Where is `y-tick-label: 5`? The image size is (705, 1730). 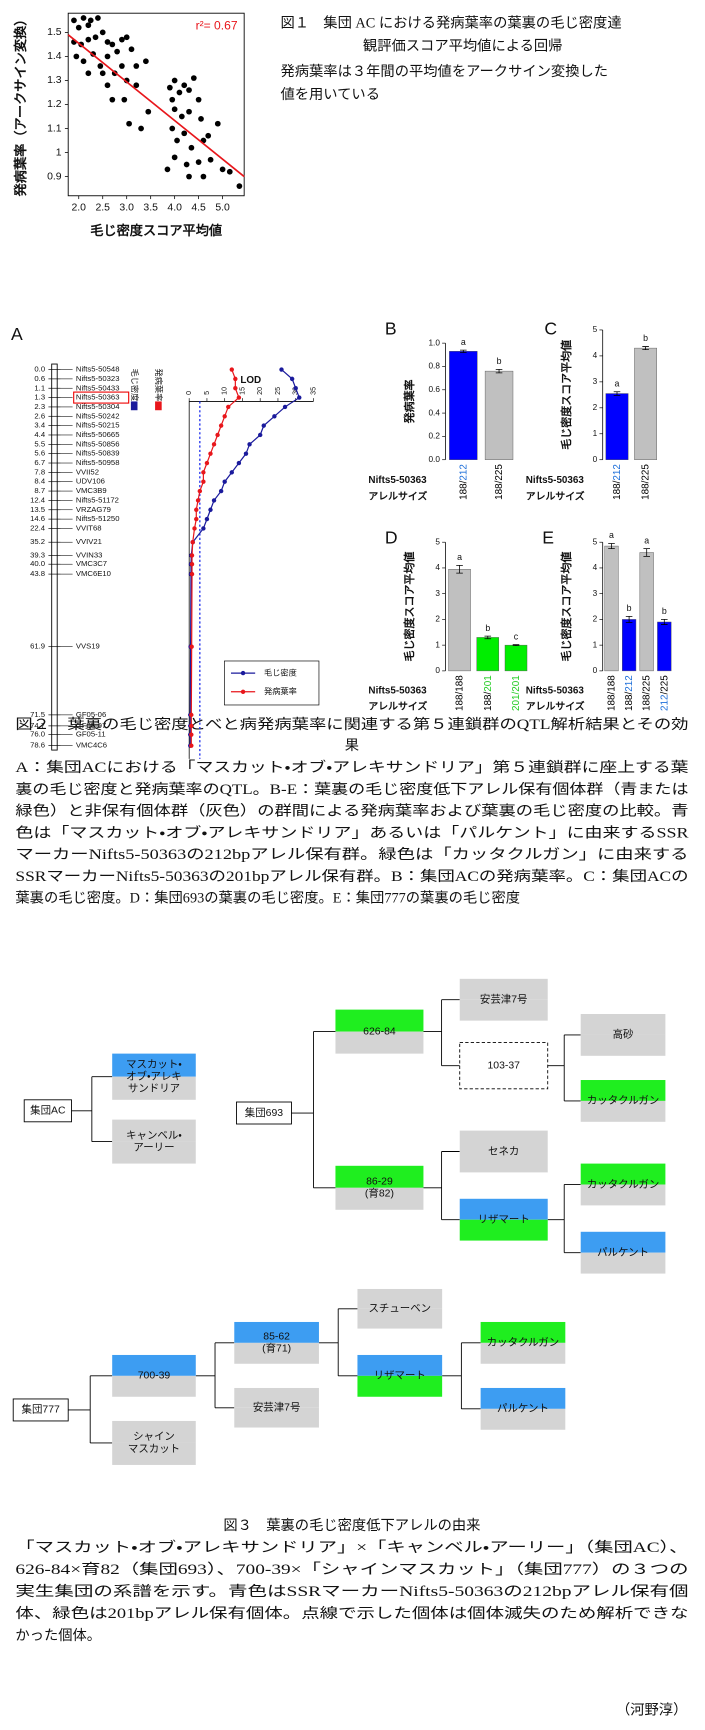 y-tick-label: 5 is located at coordinates (595, 541).